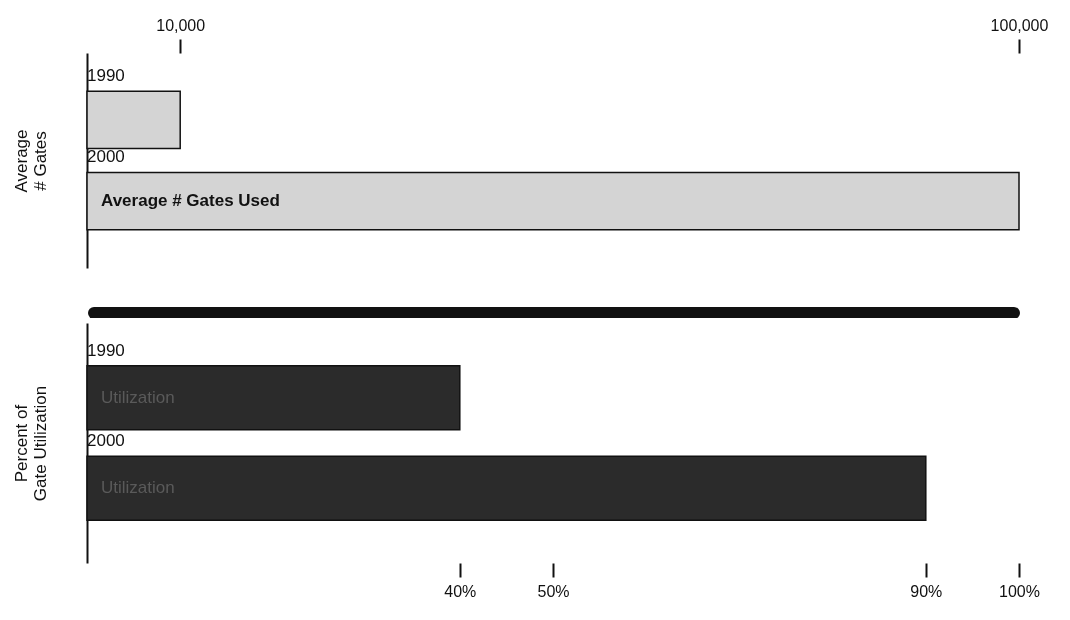 This screenshot has height=620, width=1070. What do you see at coordinates (926, 591) in the screenshot?
I see `x-tick-label: 90%` at bounding box center [926, 591].